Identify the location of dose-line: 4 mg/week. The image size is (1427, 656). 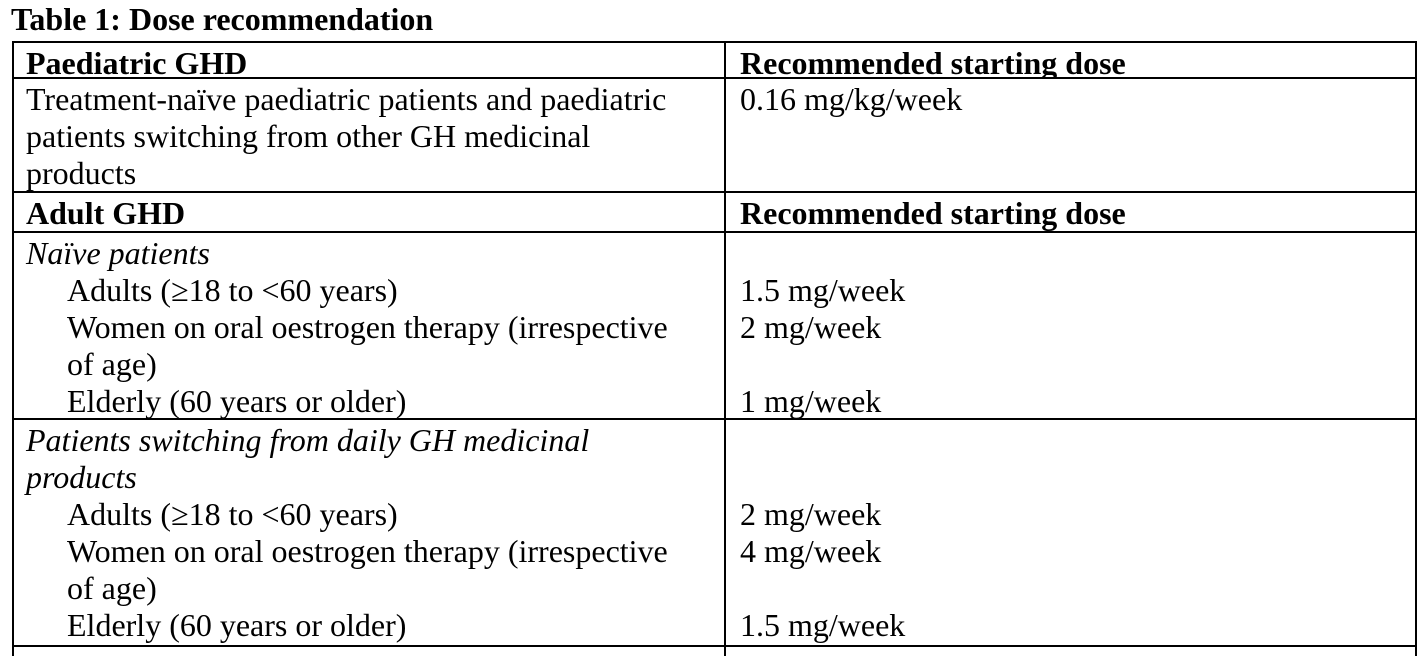
(811, 551).